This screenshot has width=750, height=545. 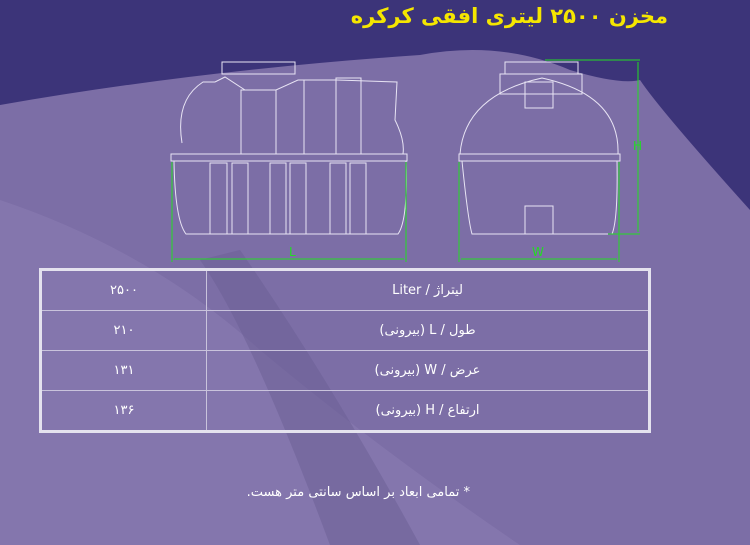 What do you see at coordinates (123, 290) in the screenshot?
I see `spec-value: ۲۵۰۰` at bounding box center [123, 290].